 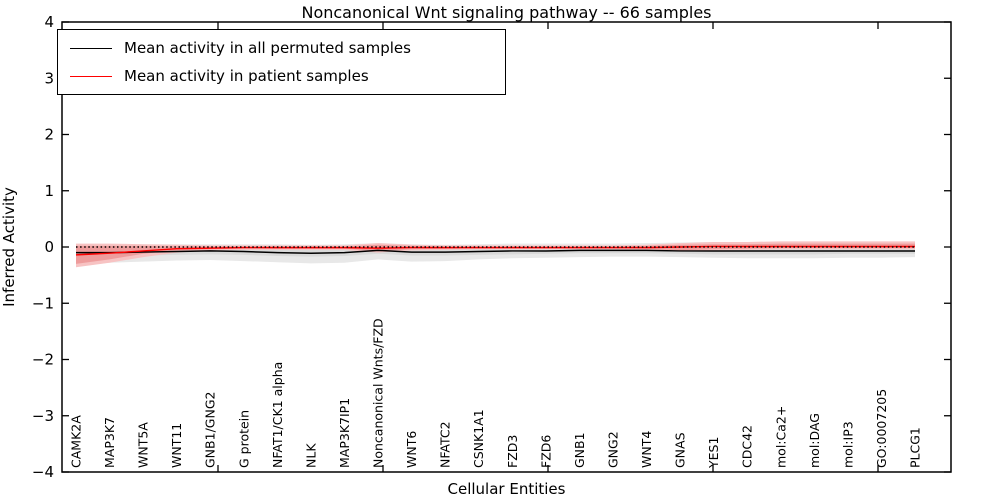 I want to click on legend-item-patient: Mean activity in patient samples, so click(x=281, y=76).